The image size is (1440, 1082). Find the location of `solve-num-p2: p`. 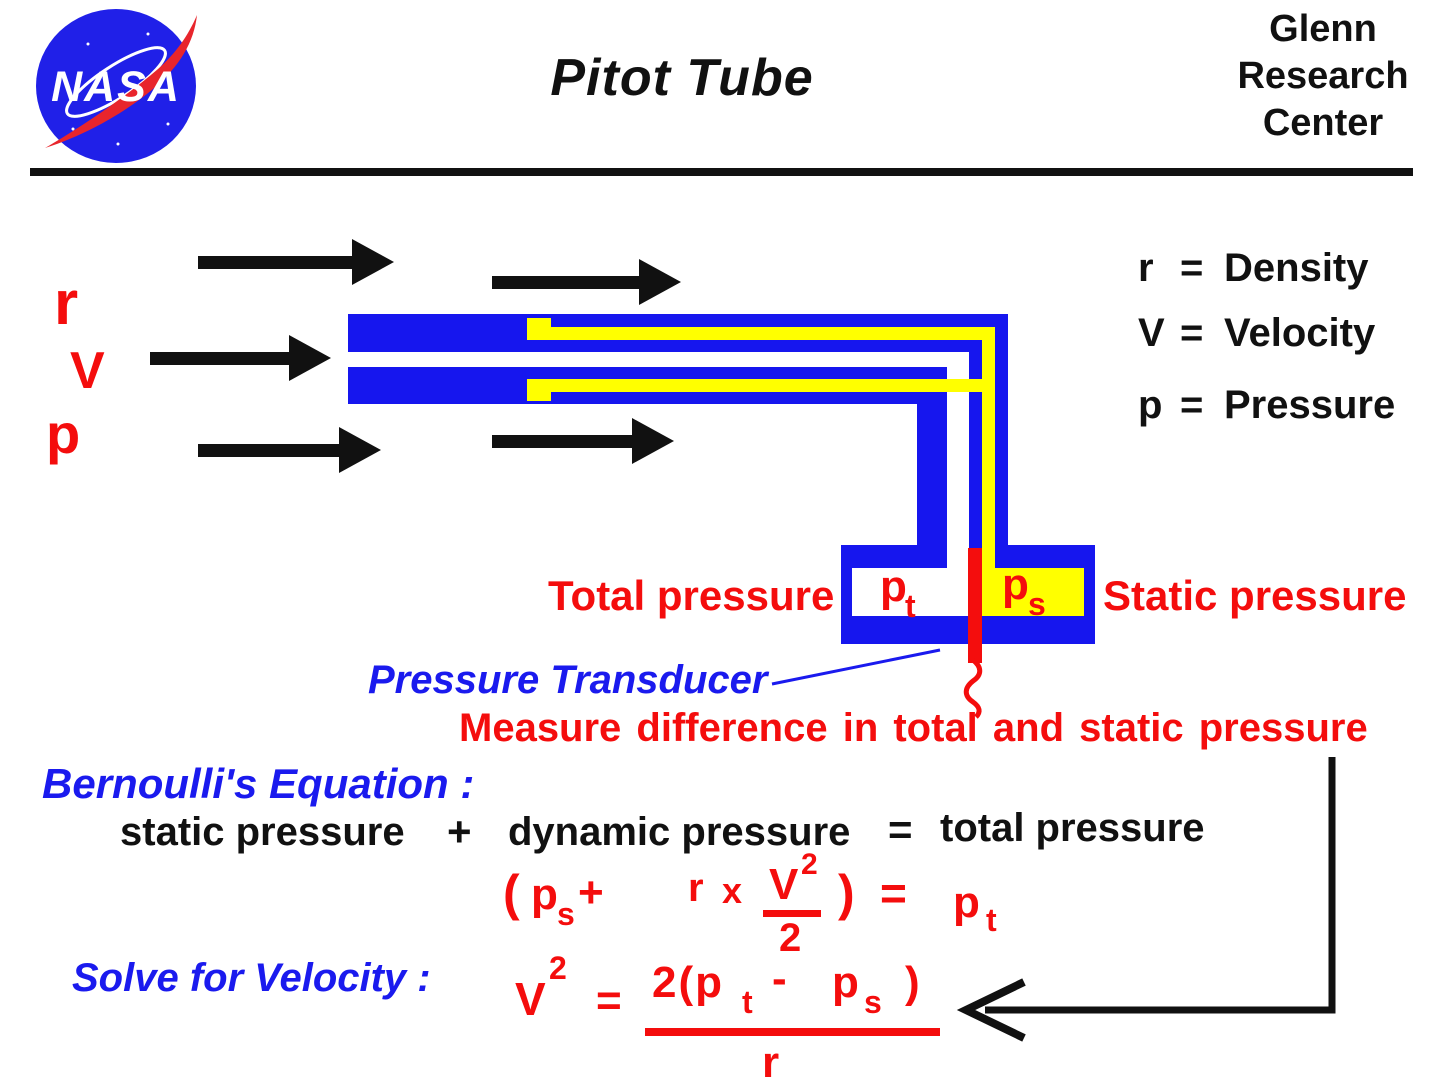

solve-num-p2: p is located at coordinates (845, 982).